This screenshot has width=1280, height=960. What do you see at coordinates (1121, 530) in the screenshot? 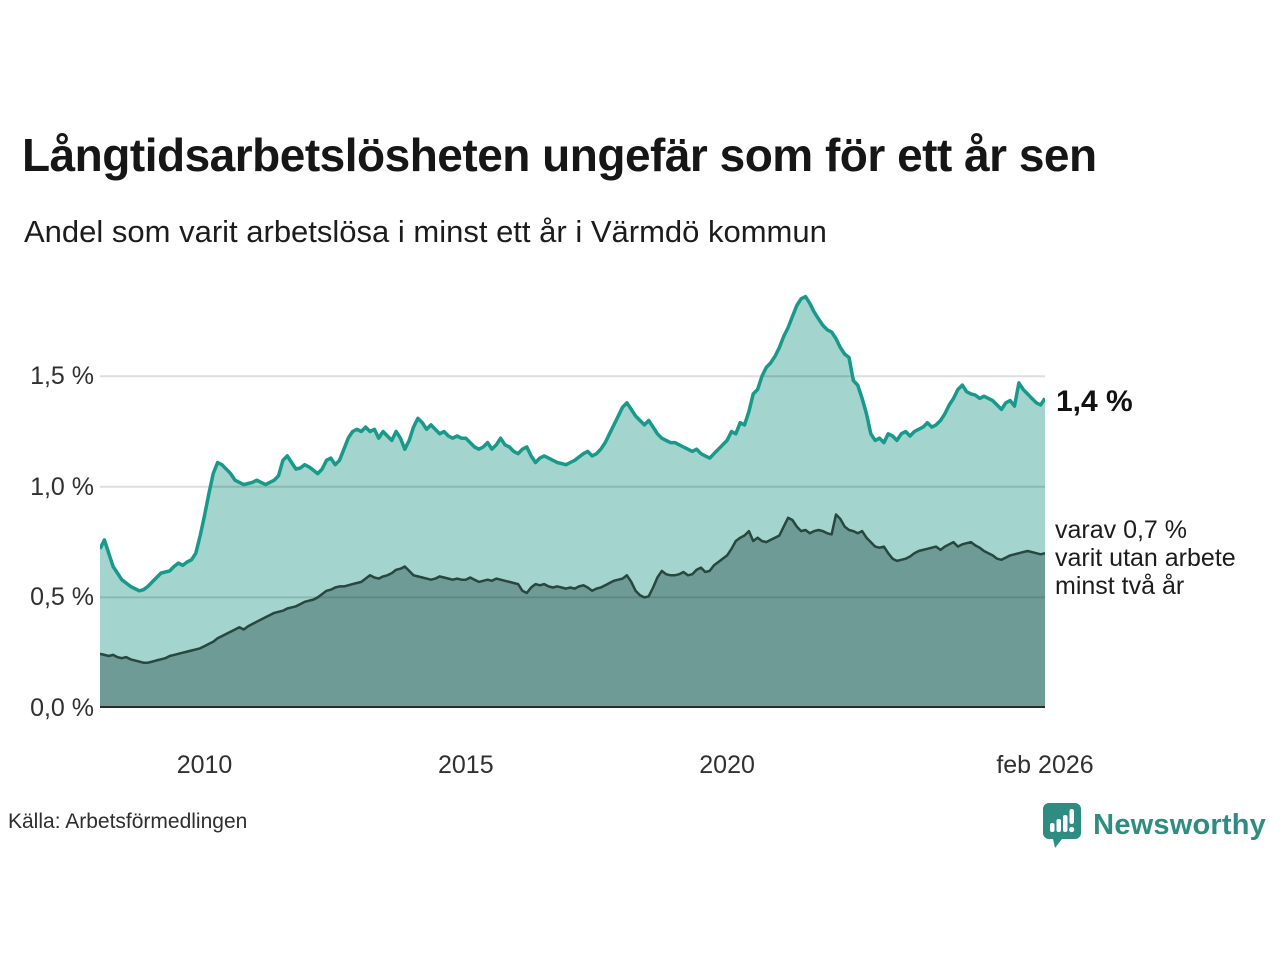
I see `end-note-line: varav 0,7 %` at bounding box center [1121, 530].